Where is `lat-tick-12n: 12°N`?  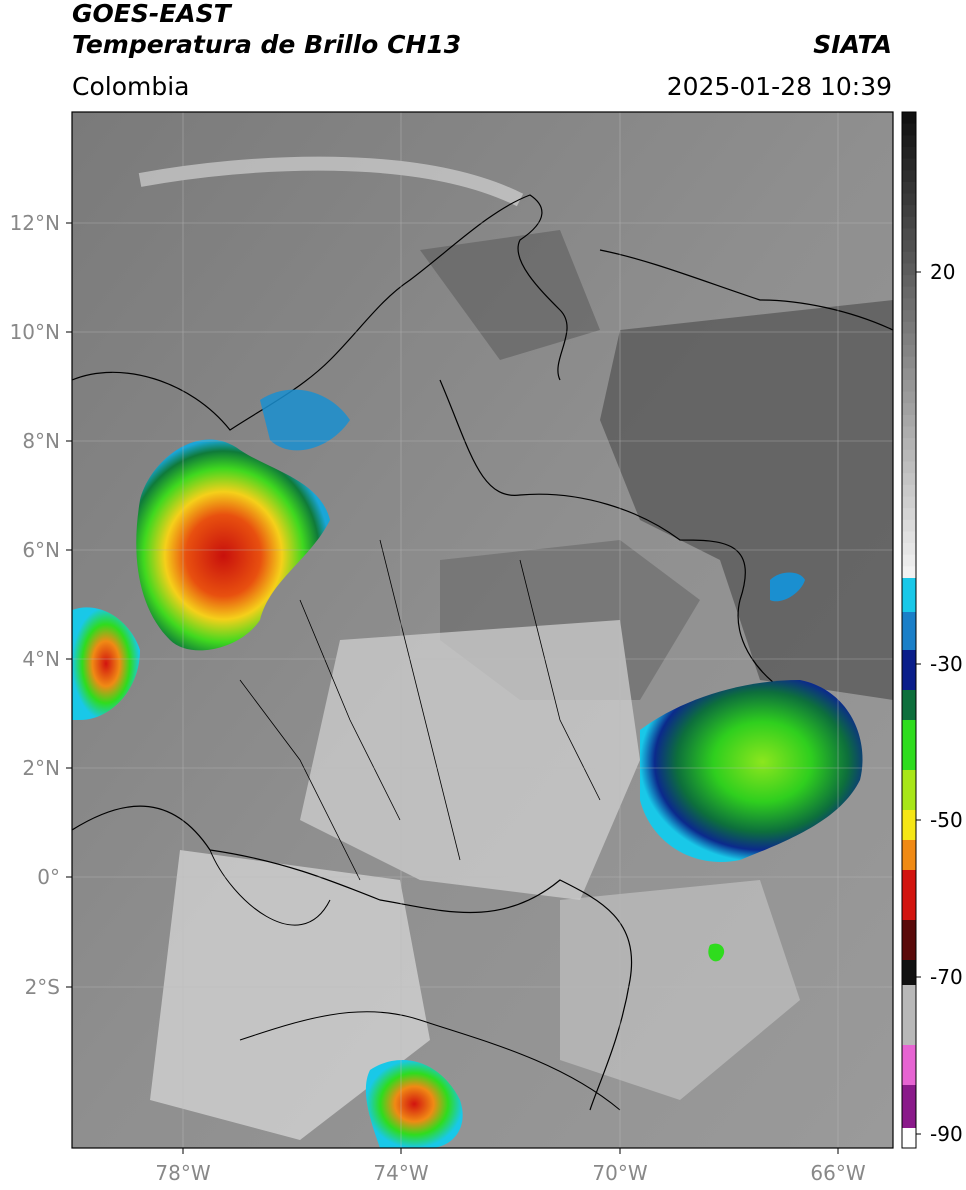 lat-tick-12n: 12°N is located at coordinates (34, 223).